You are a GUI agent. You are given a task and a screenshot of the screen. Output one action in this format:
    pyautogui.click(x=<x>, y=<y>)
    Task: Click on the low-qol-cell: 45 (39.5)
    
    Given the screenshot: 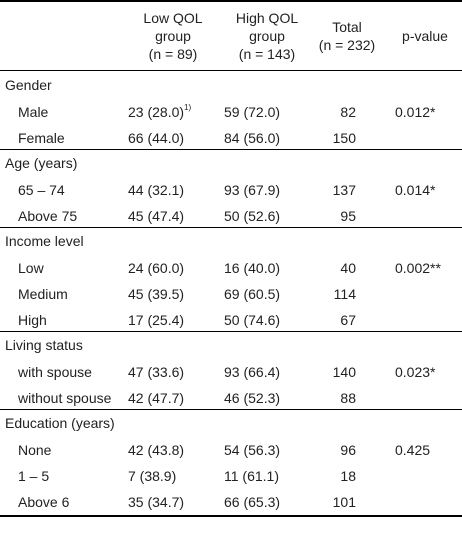 What is the action you would take?
    pyautogui.click(x=156, y=294)
    